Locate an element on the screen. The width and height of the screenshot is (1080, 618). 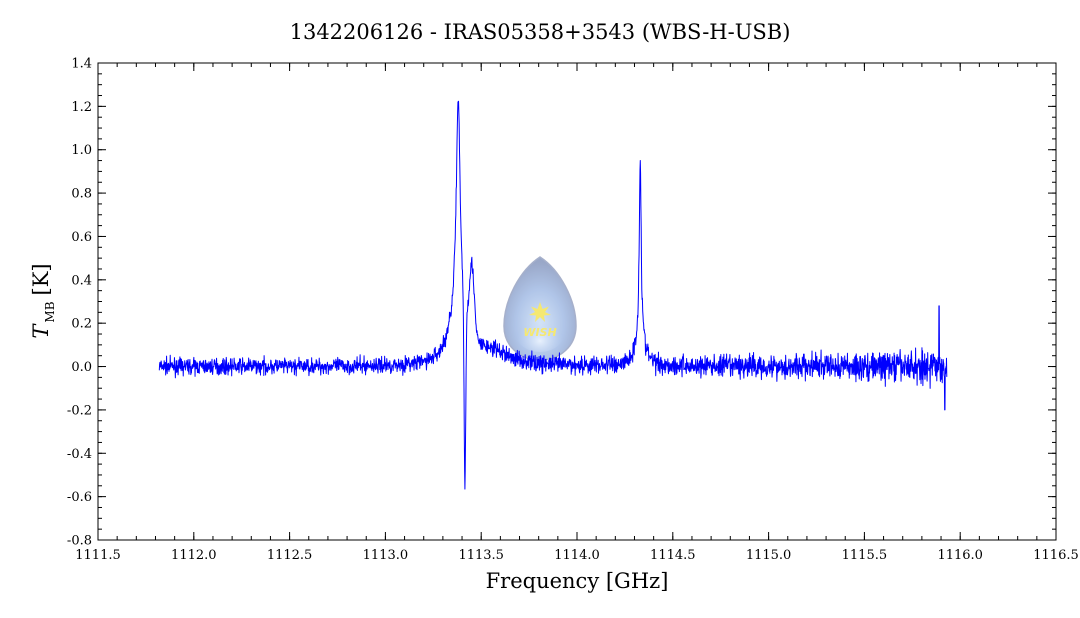
star-icon is located at coordinates (540, 312).